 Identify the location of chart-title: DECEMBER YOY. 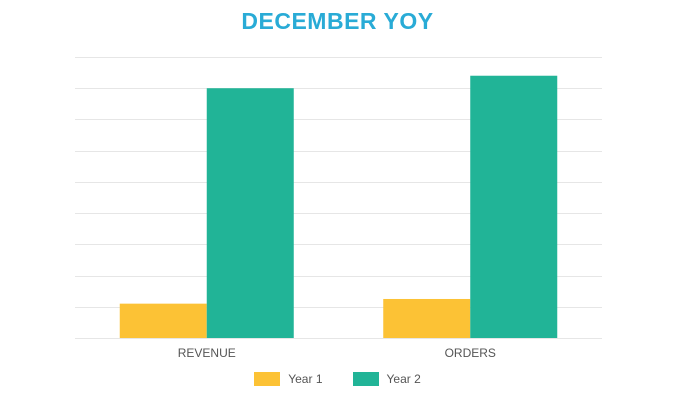
(337, 21).